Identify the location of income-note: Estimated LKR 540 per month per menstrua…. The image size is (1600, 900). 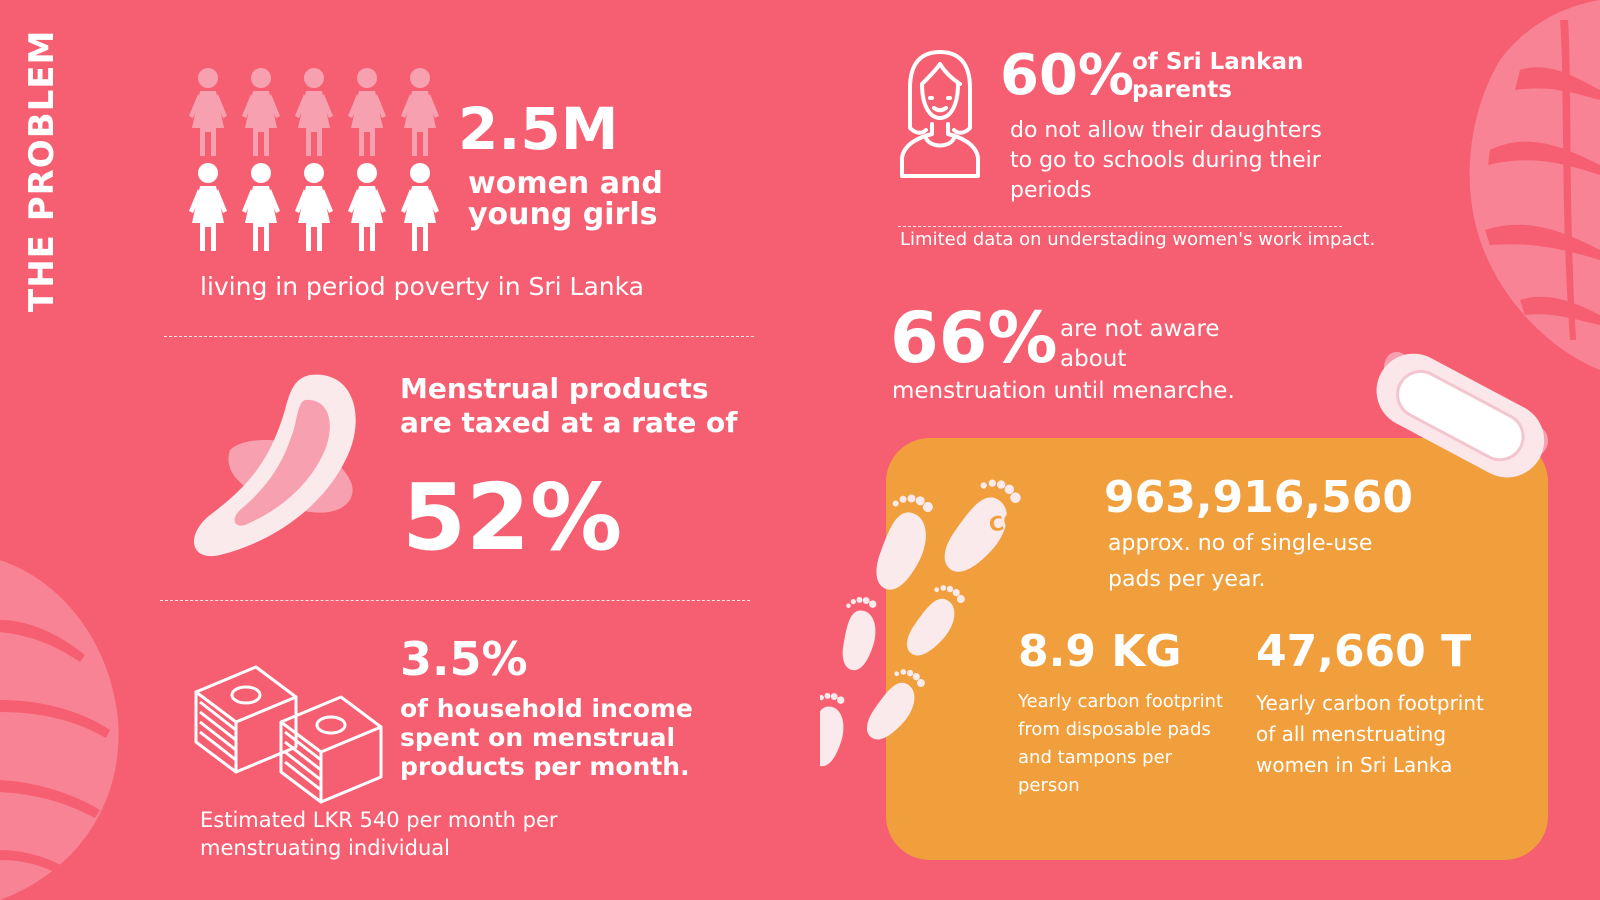
(379, 834).